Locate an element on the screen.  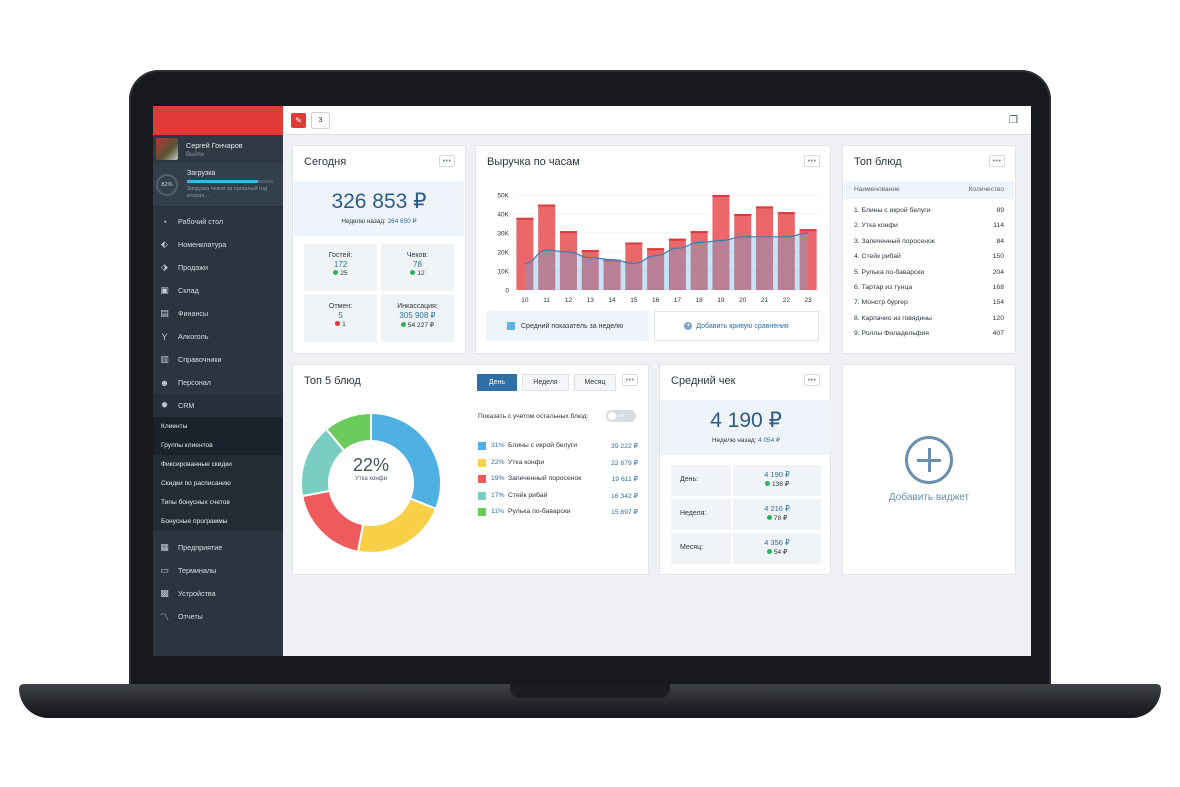
sidebar-item: ▣ Склад is located at coordinates (218, 290).